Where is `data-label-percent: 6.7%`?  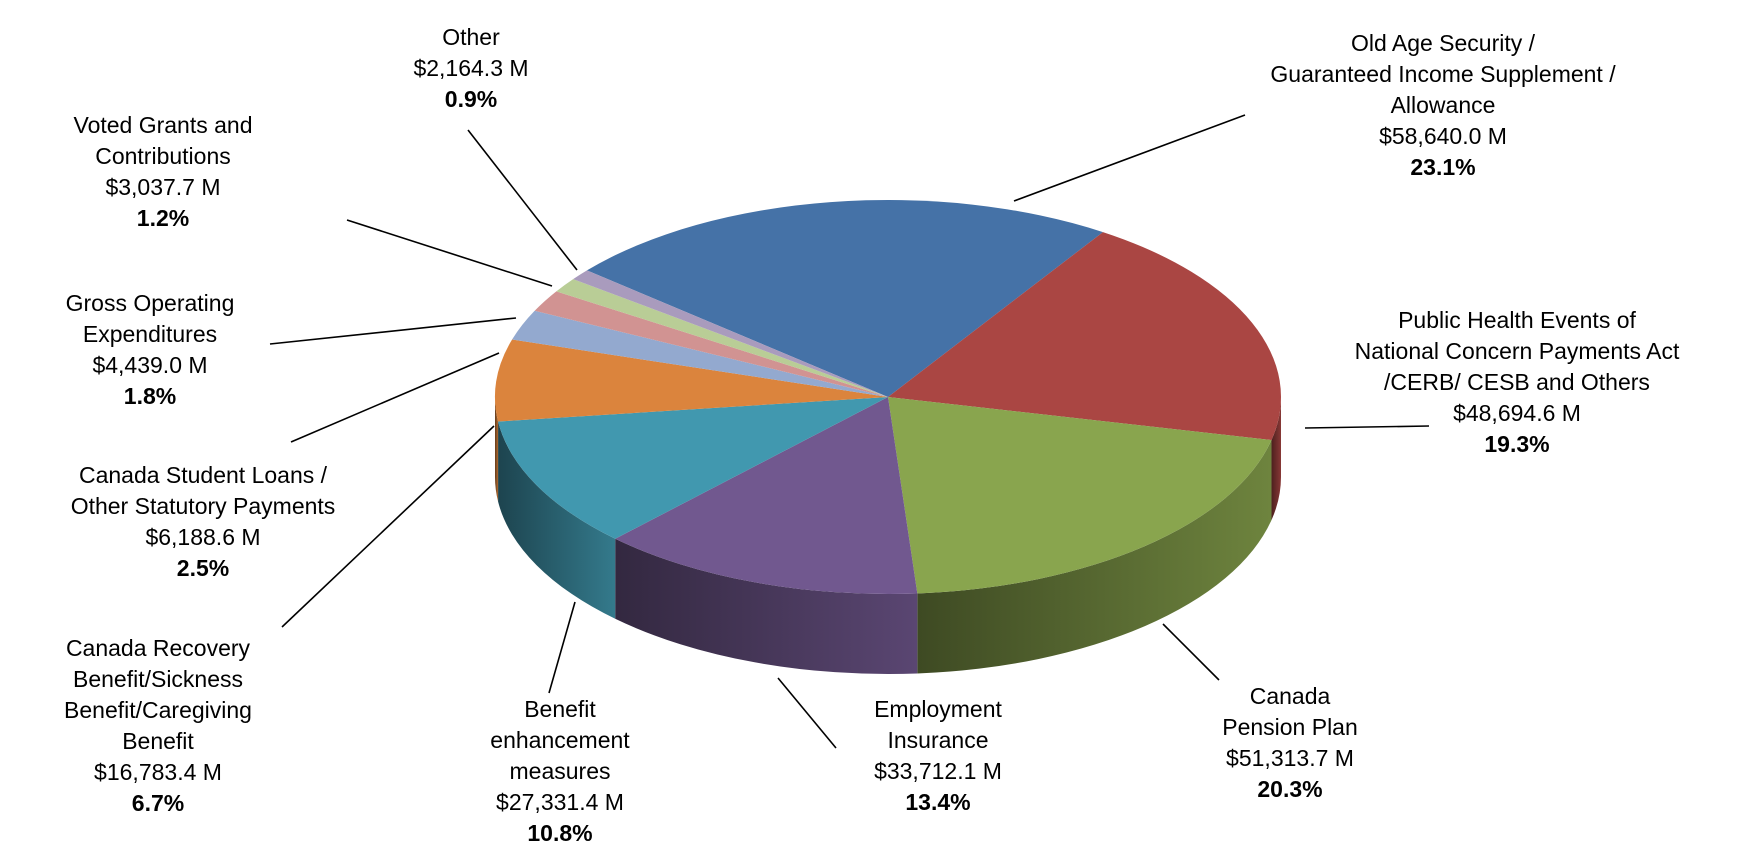
data-label-percent: 6.7% is located at coordinates (158, 803).